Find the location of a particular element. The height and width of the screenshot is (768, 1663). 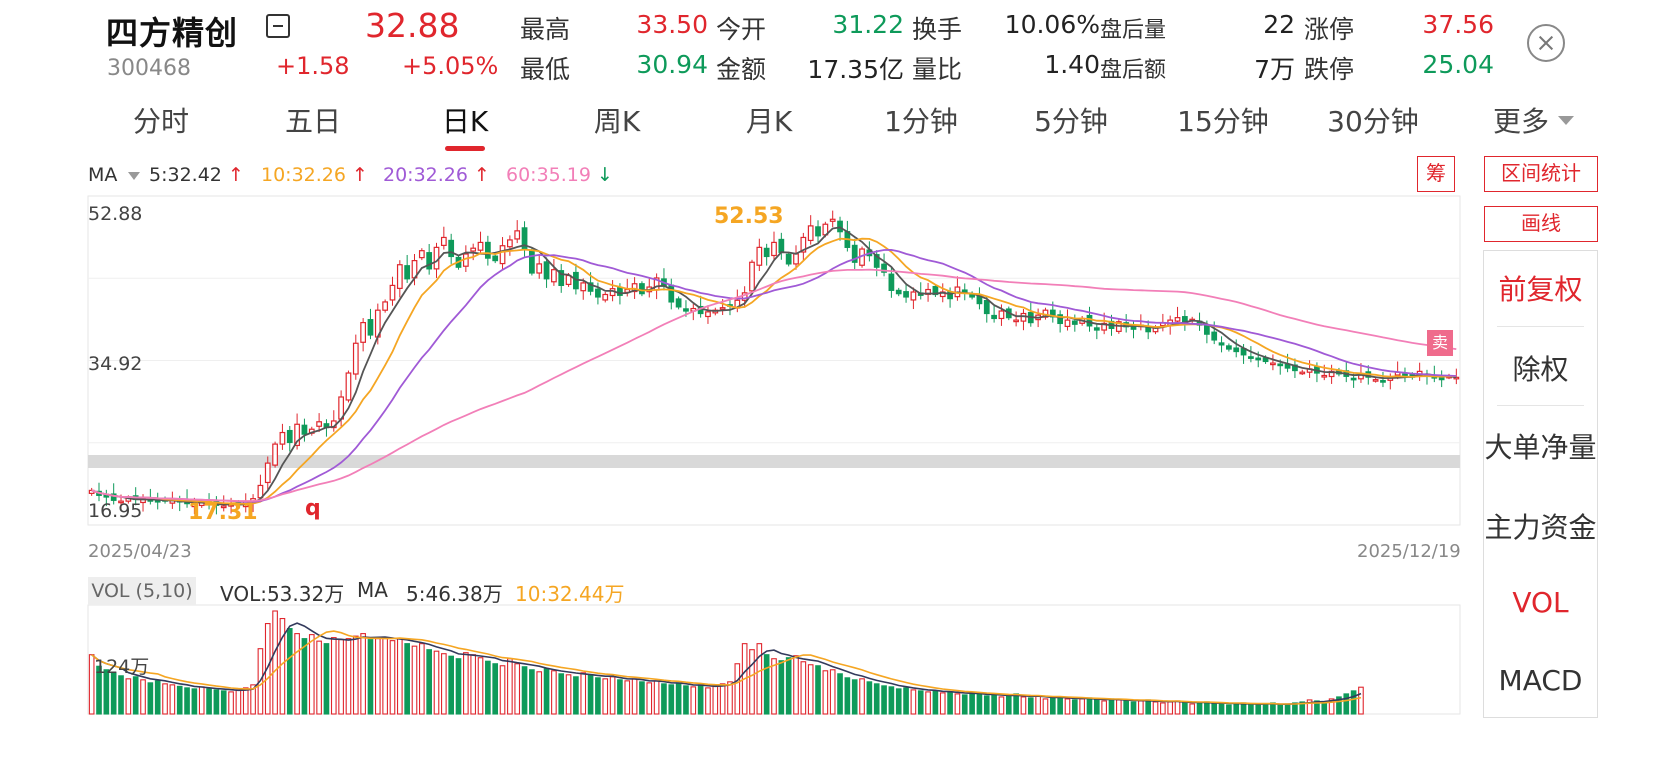

chevron-down-icon is located at coordinates (1566, 120).